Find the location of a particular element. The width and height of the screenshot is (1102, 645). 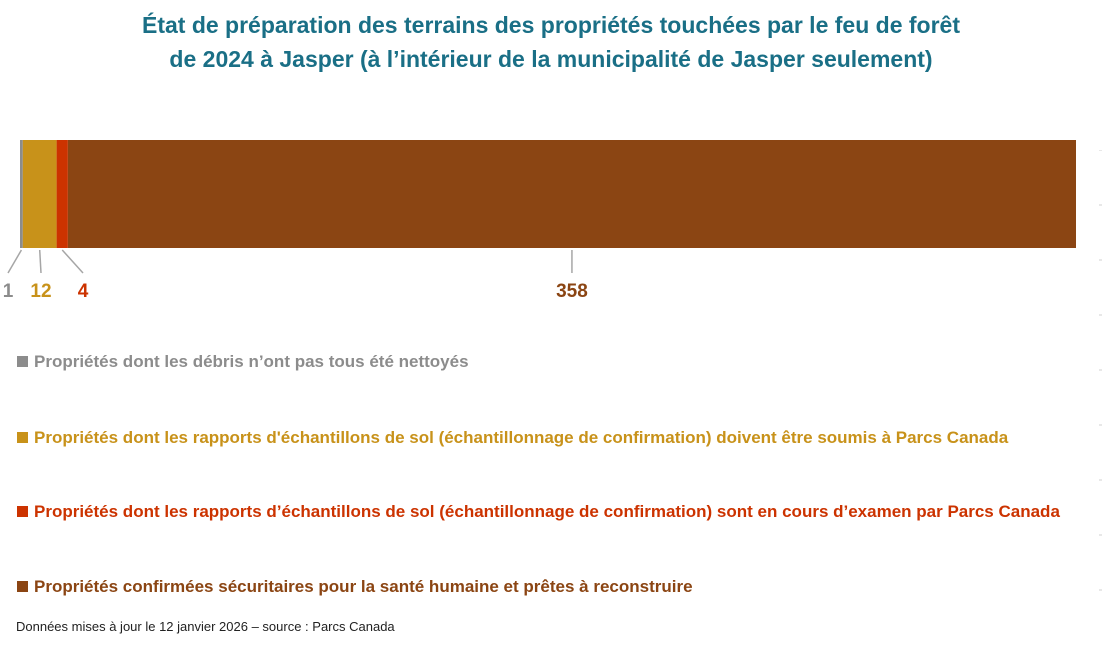

leader-line-red is located at coordinates (72, 261).